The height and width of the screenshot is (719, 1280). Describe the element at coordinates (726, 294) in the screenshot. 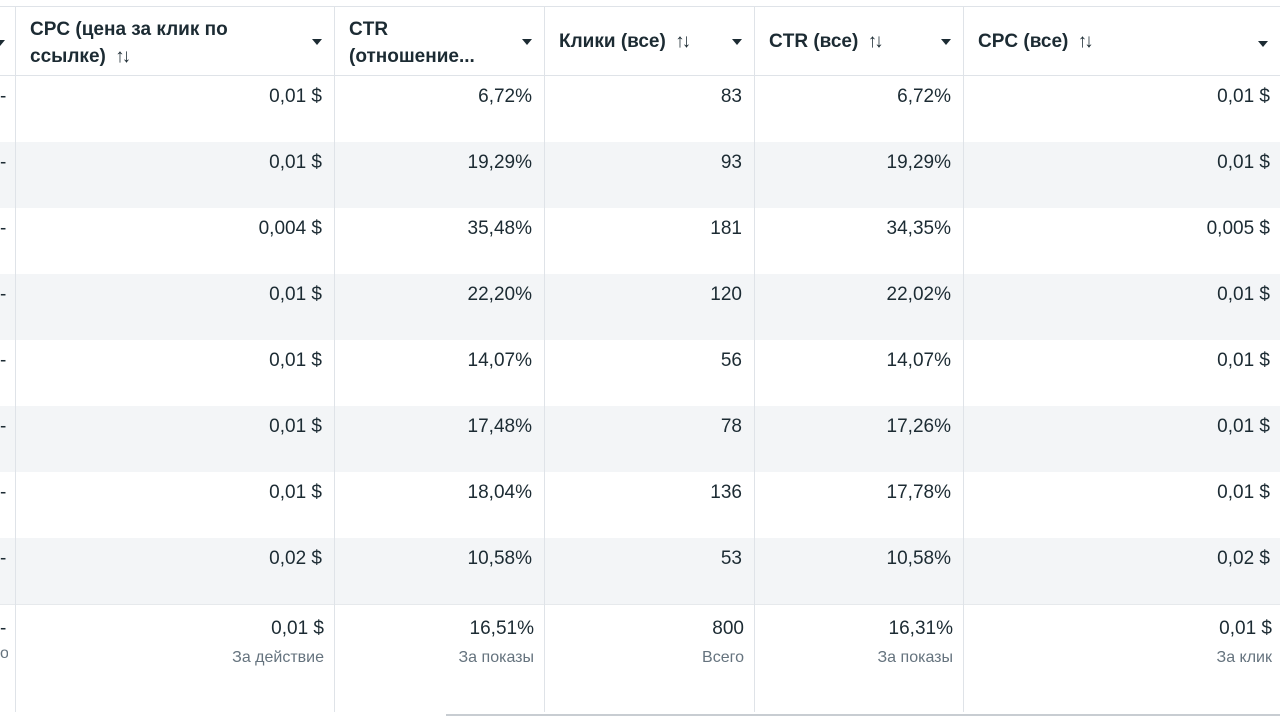

I see `clicks-all-cell: 120` at that location.